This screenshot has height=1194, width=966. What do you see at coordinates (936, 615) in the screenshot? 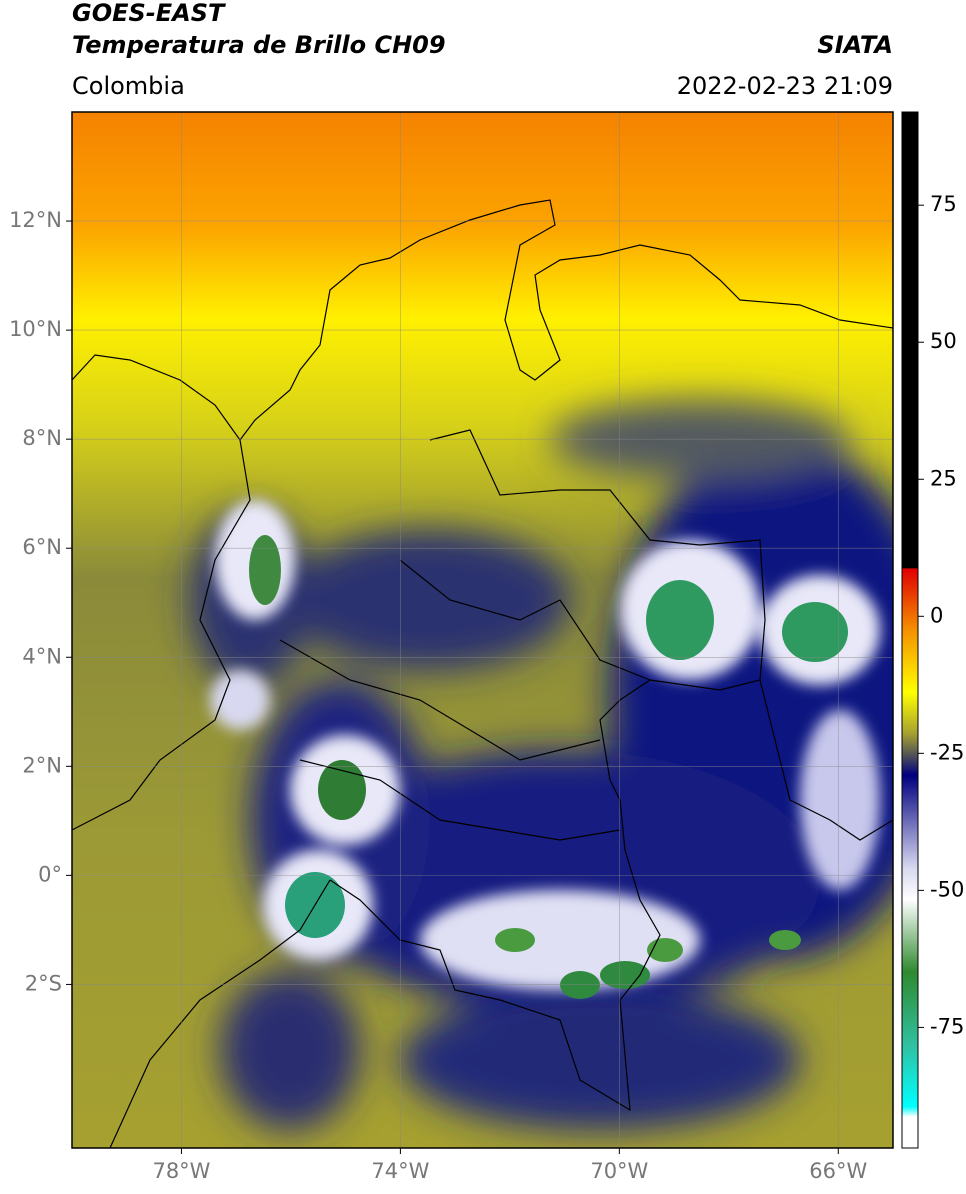
I see `colorbar-tick-label: 0` at bounding box center [936, 615].